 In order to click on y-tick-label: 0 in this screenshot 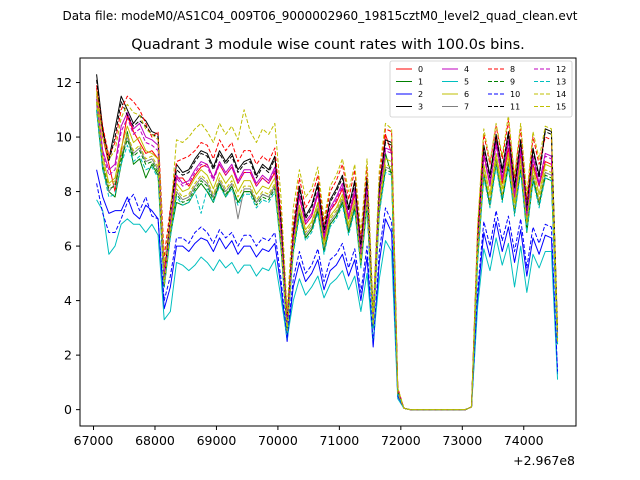, I will do `click(68, 409)`.